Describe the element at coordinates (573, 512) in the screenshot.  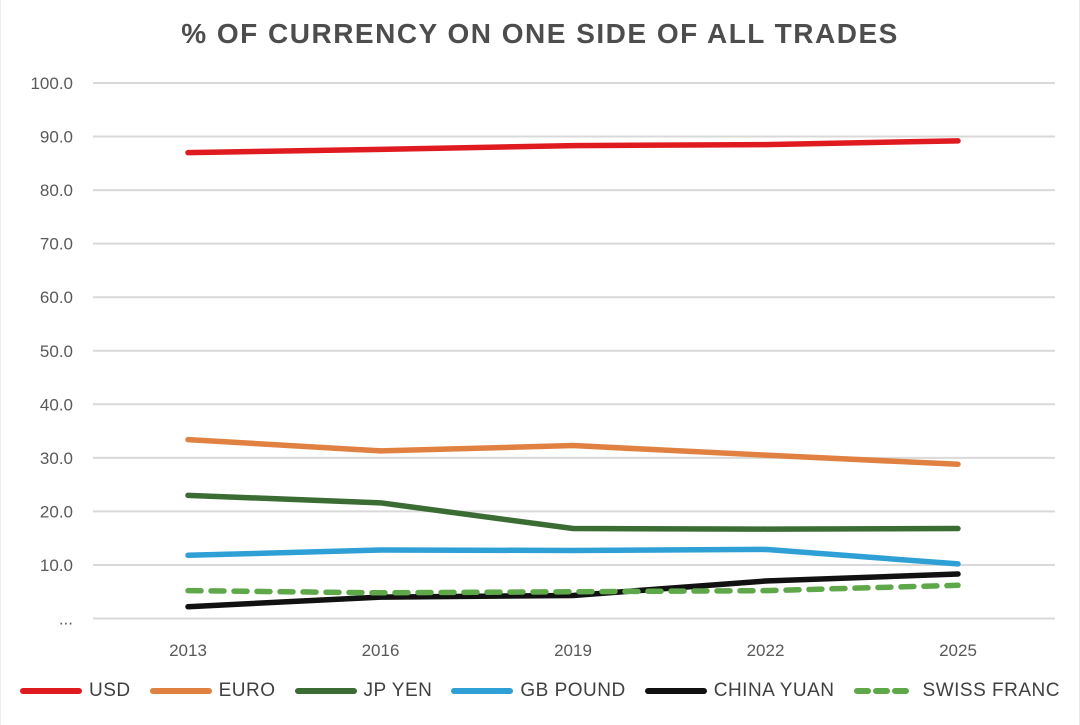
I see `series-line-jp-yen` at that location.